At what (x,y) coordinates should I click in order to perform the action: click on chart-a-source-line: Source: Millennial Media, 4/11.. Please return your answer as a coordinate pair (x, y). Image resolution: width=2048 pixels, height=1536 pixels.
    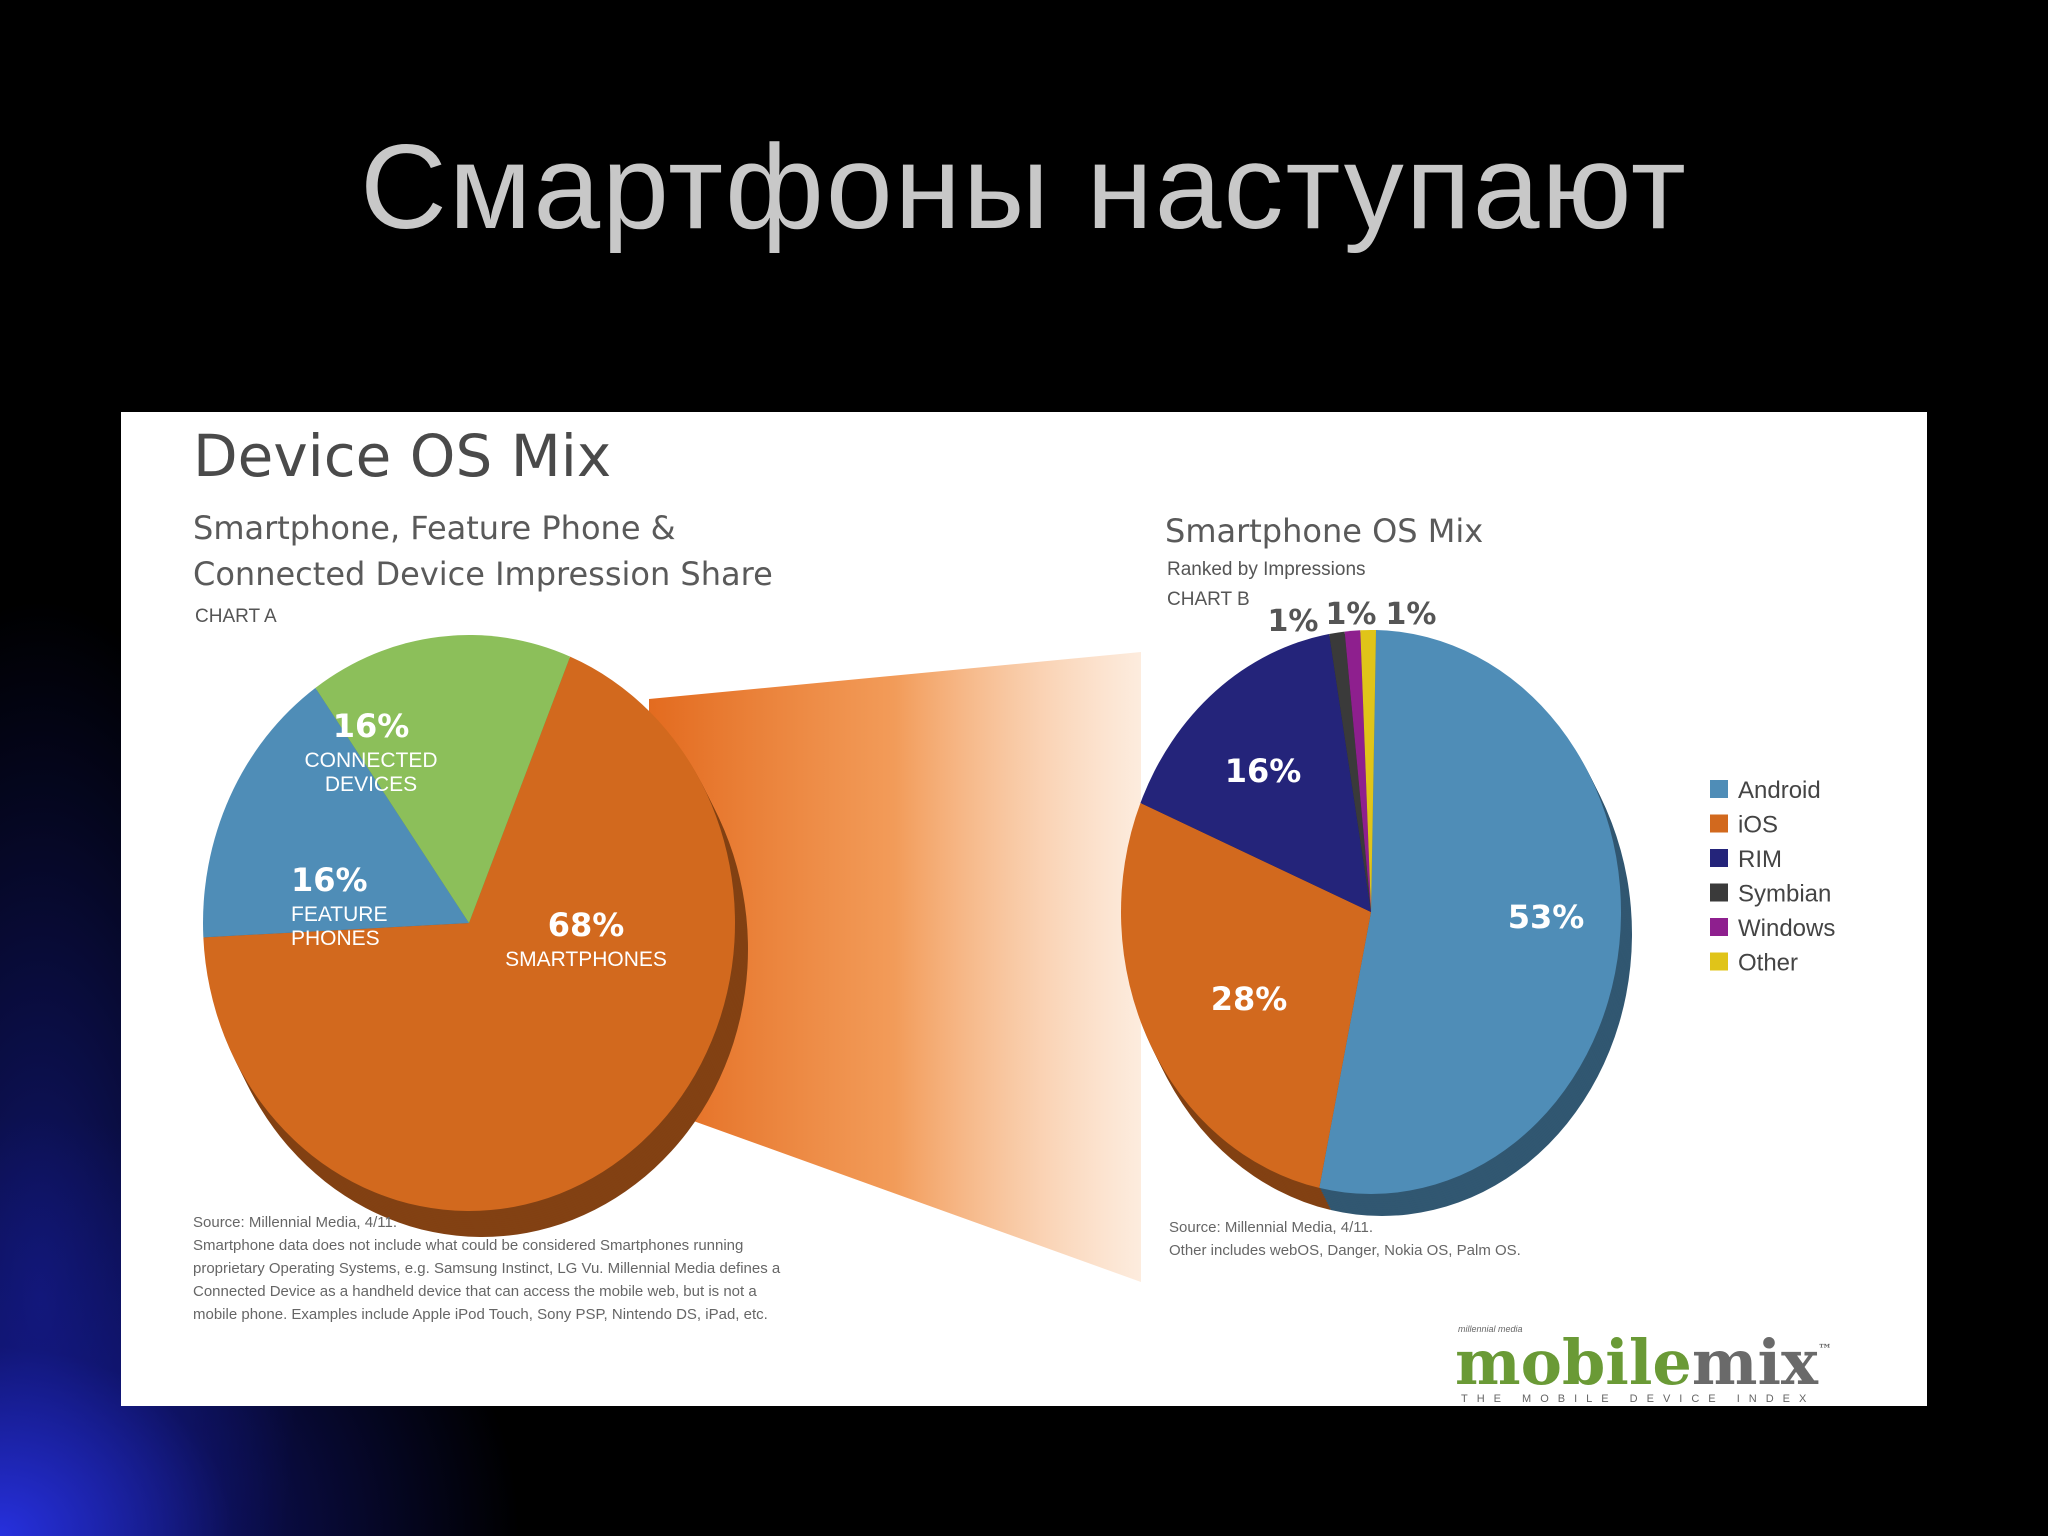
    Looking at the image, I should click on (295, 1222).